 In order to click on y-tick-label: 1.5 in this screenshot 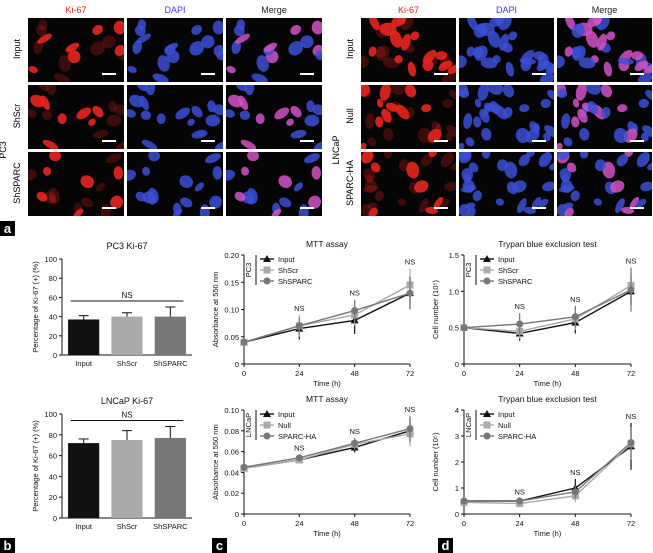, I will do `click(454, 255)`.